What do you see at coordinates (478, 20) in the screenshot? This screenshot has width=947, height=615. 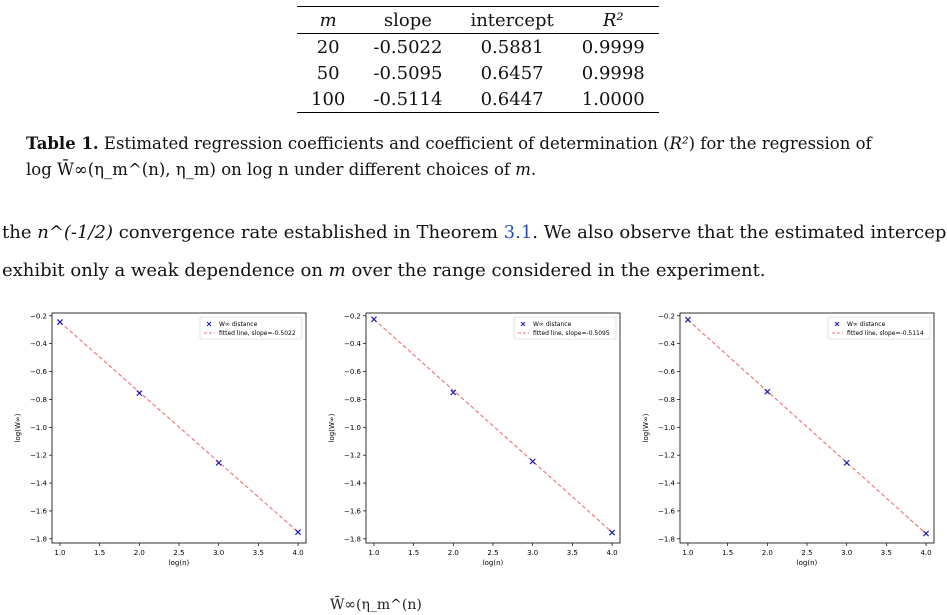 I see `table-header-row: m slope intercept R²` at bounding box center [478, 20].